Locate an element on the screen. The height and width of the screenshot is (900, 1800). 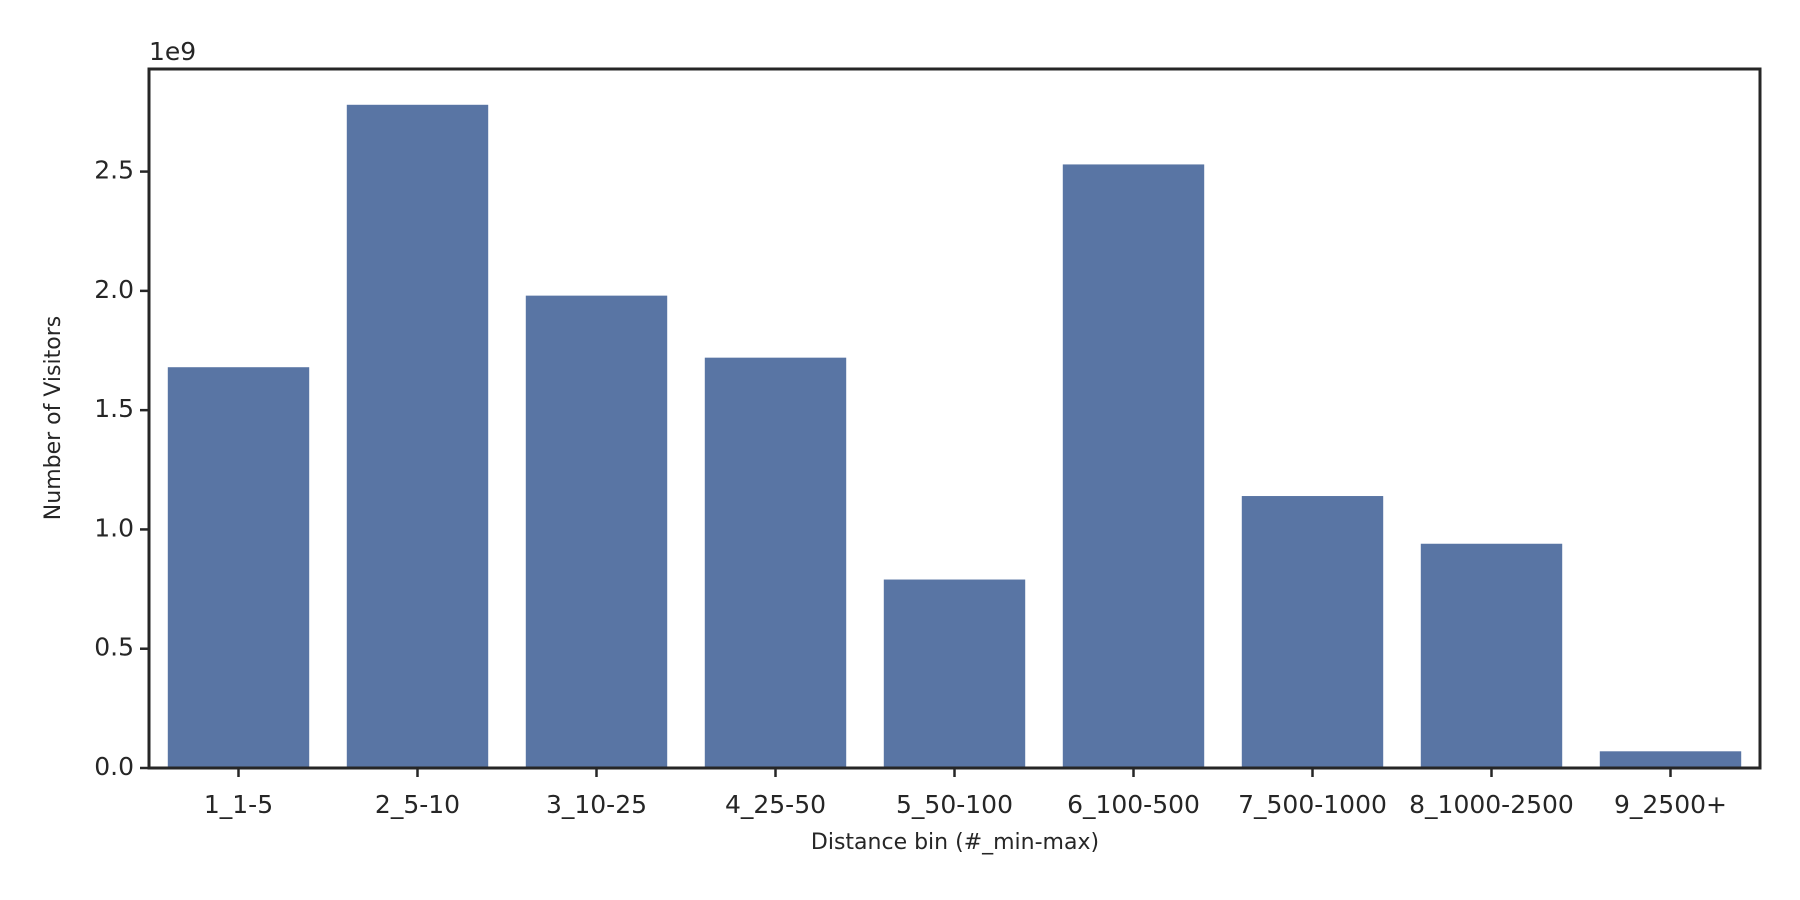
x-tick-label: 7_500-1000 is located at coordinates (1312, 804).